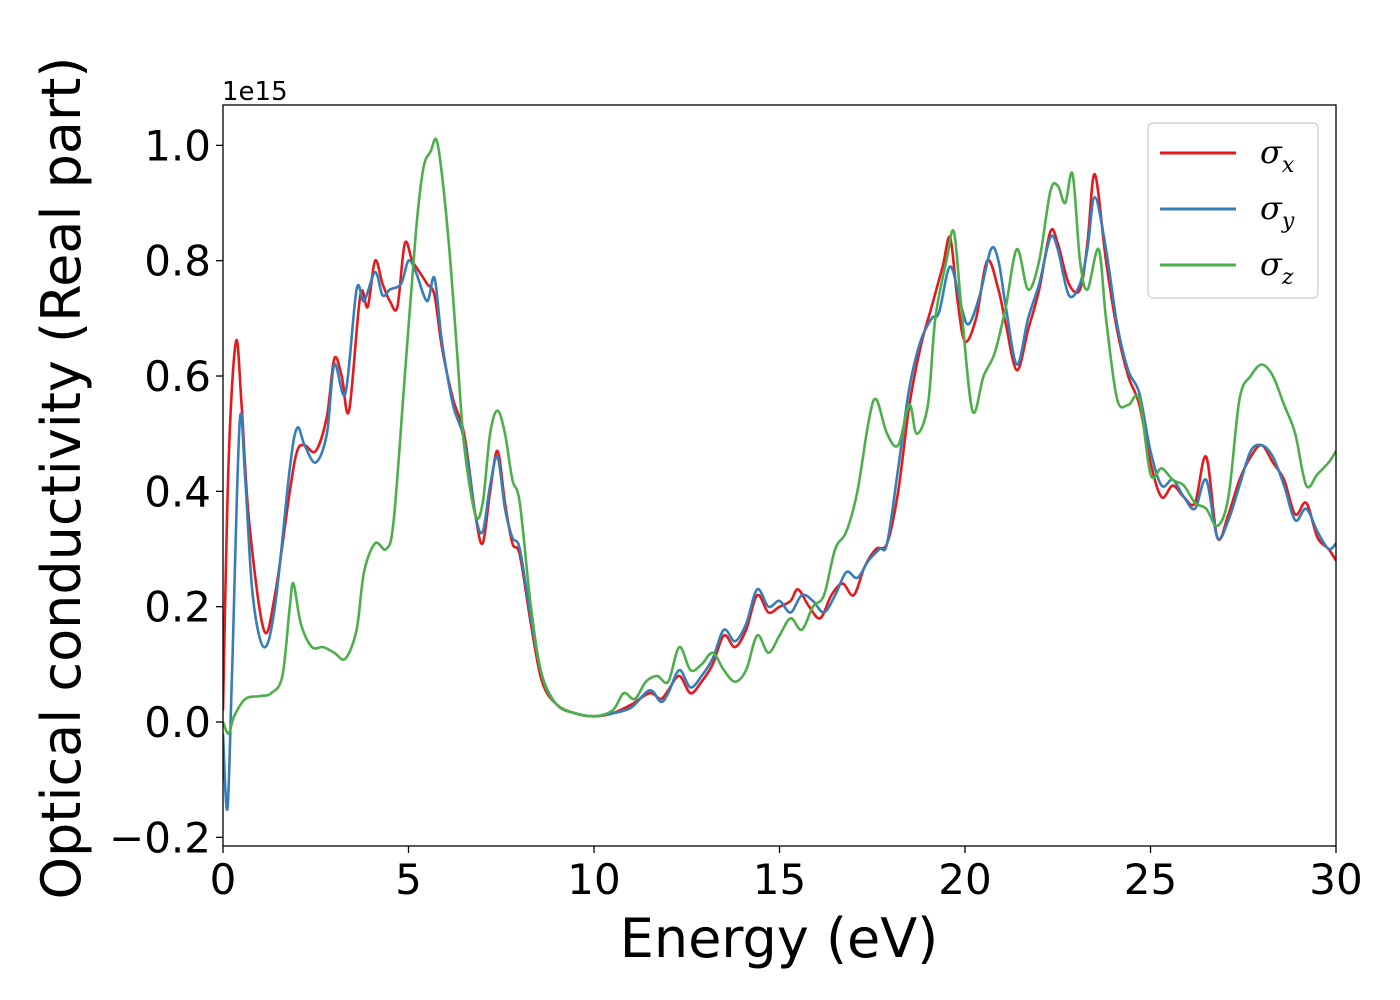 This screenshot has height=1000, width=1400. I want to click on y-tick-label: 0.4, so click(177, 491).